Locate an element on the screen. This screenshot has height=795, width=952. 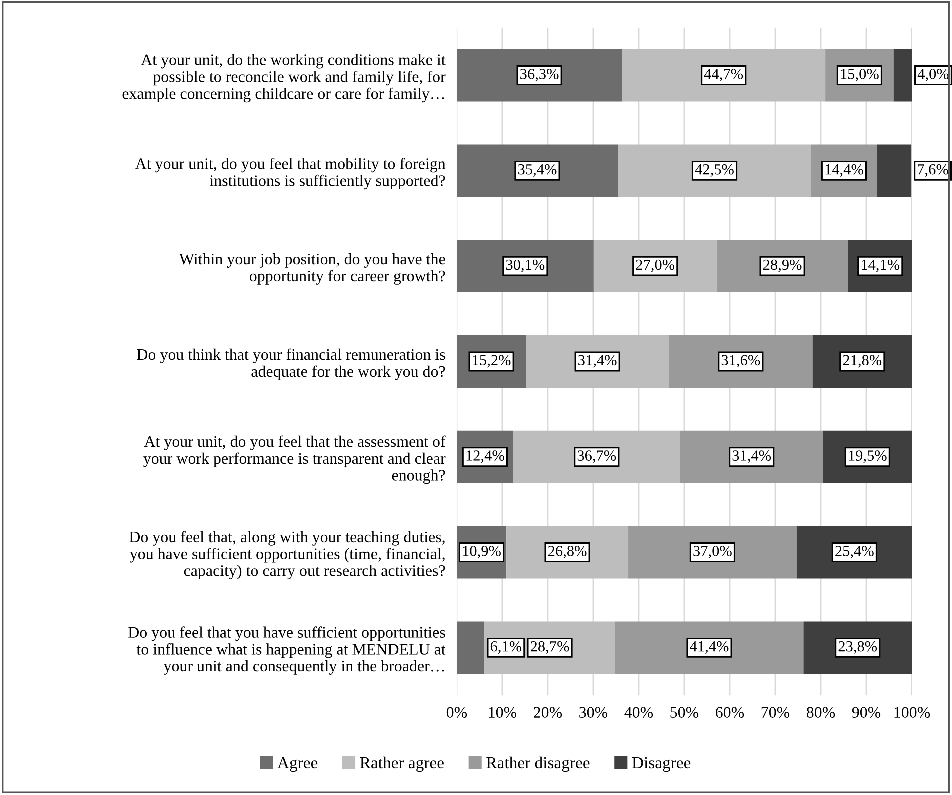
data-label: 36,3% is located at coordinates (539, 75).